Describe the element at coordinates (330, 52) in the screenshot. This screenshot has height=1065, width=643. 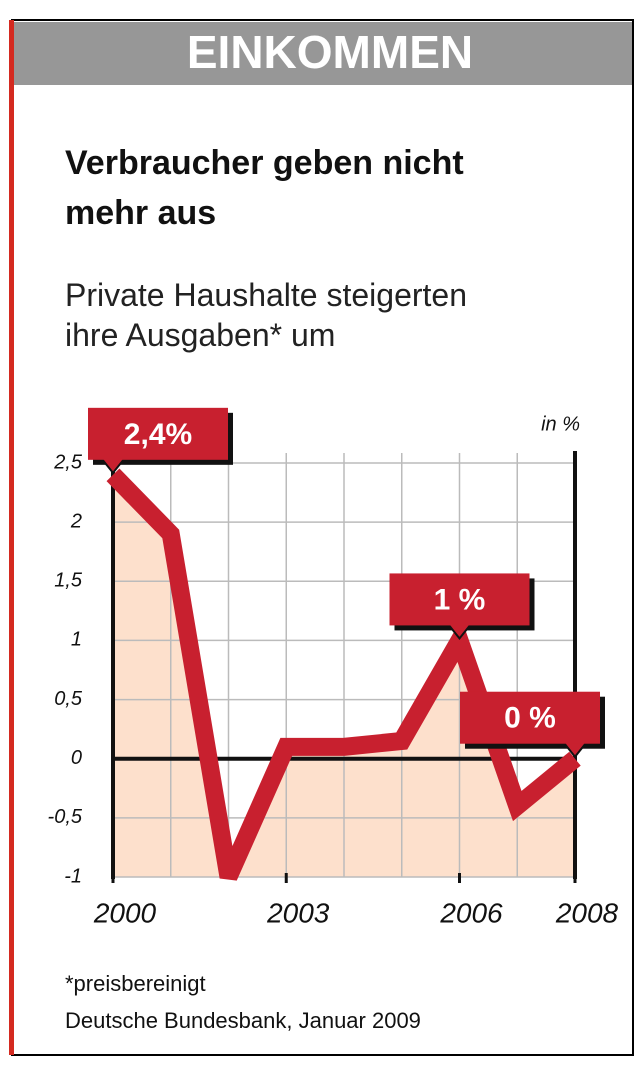
I see `header: EINKOMMEN` at that location.